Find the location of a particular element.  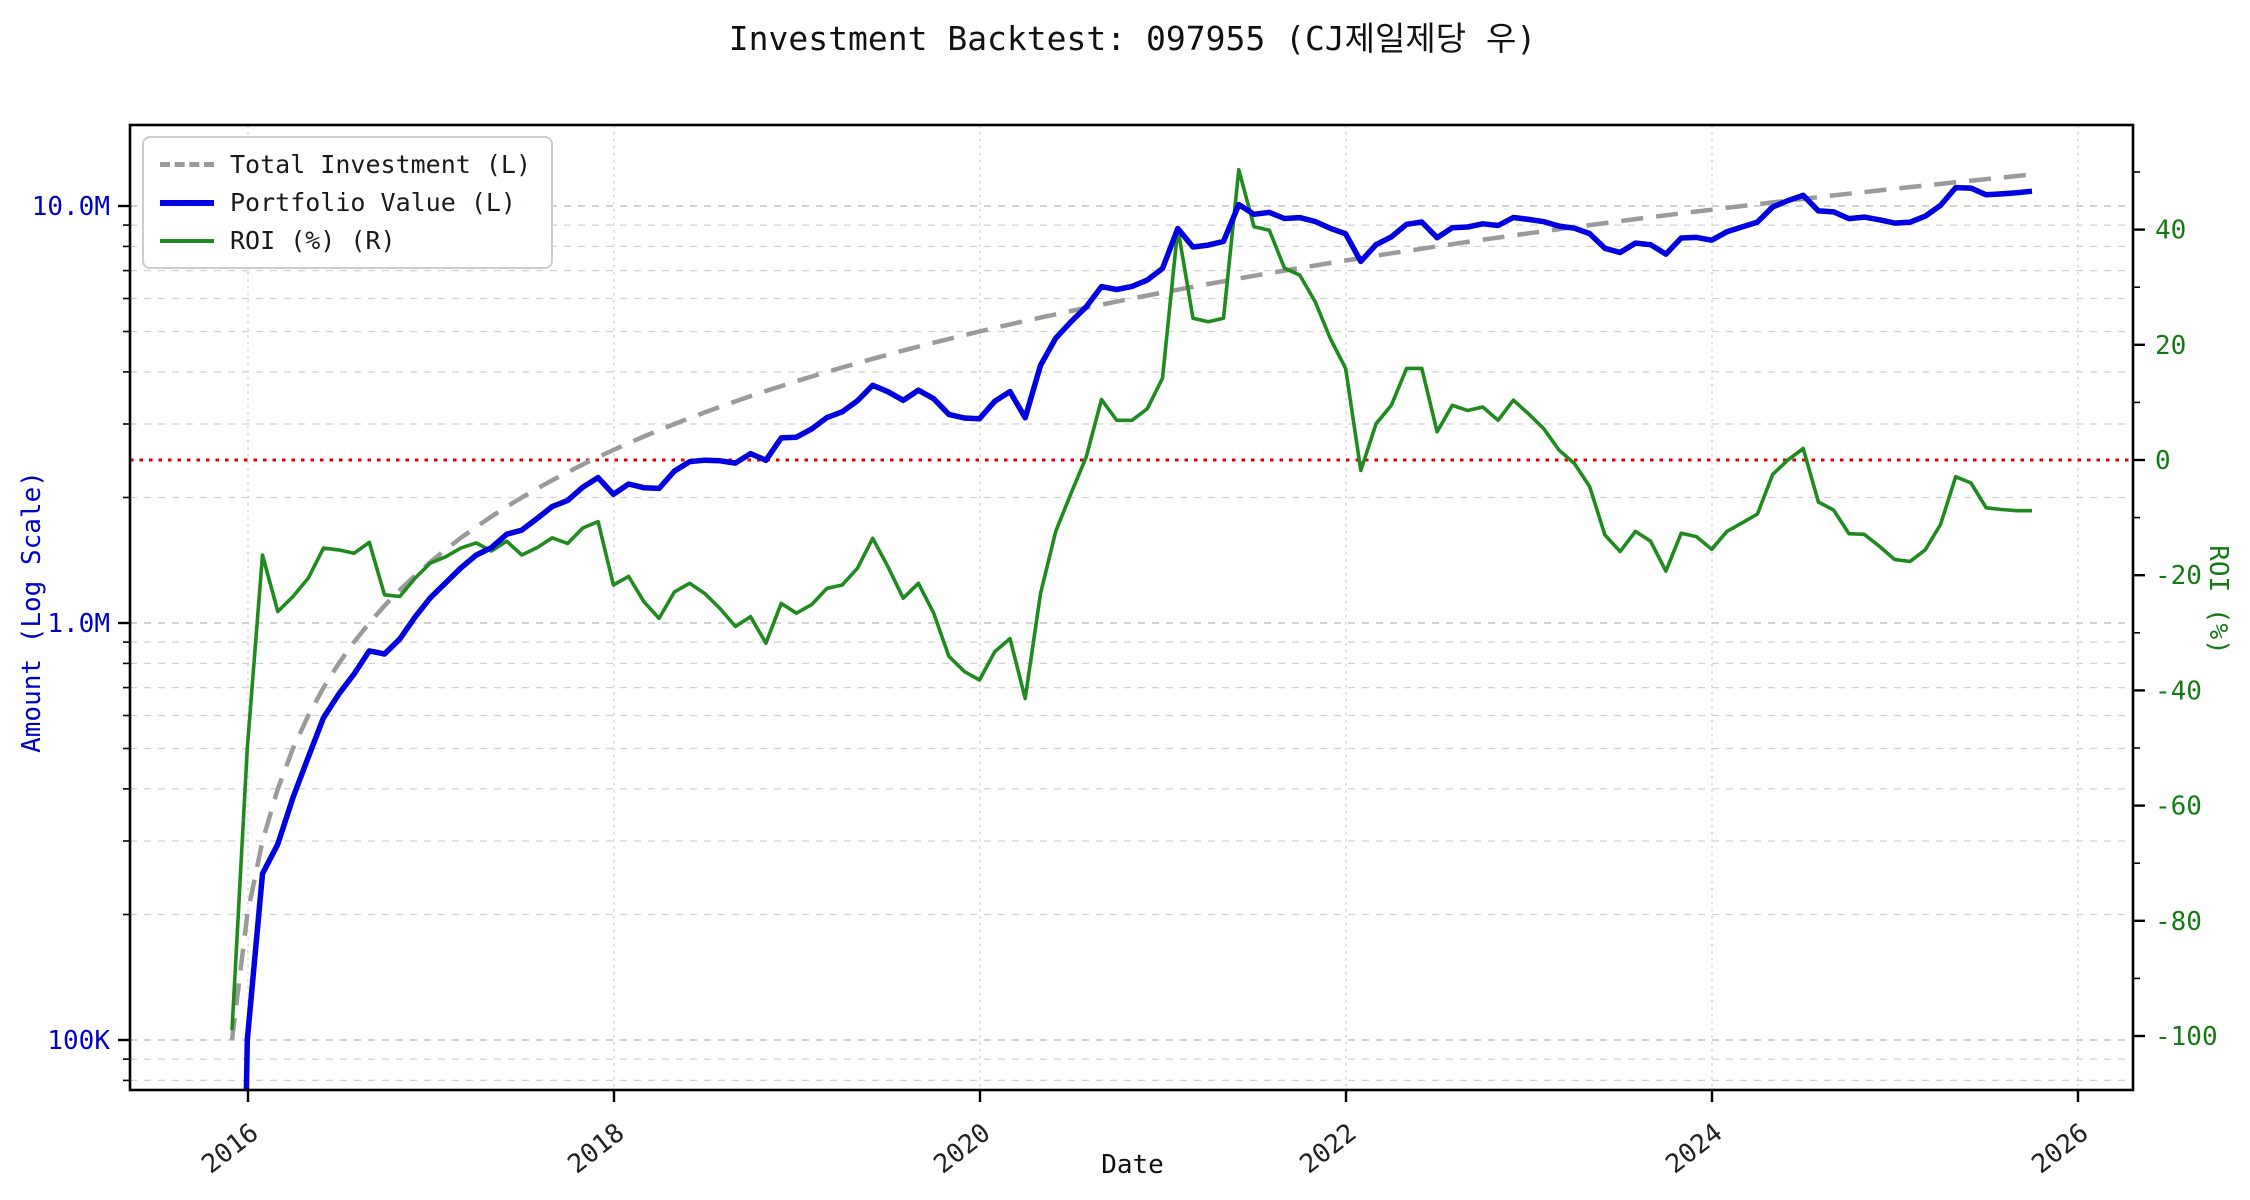

dashed-line-swatch-icon is located at coordinates (187, 164).